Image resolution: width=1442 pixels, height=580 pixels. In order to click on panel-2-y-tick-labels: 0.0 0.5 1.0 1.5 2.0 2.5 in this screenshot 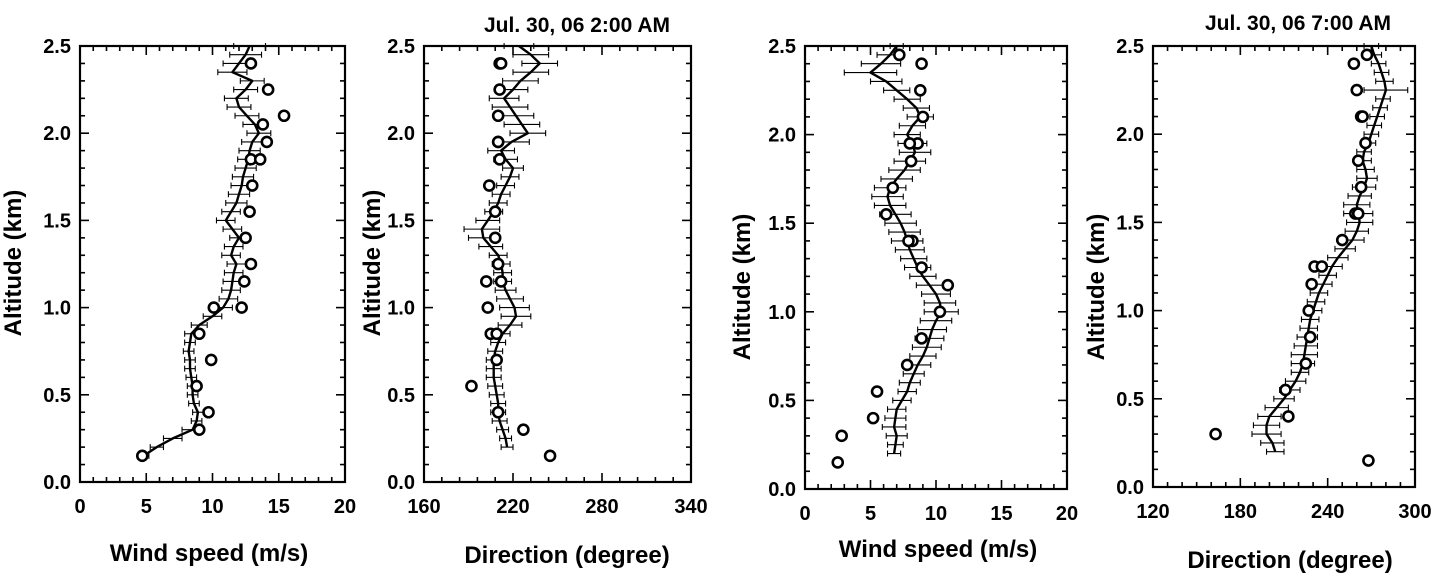, I will do `click(401, 265)`.